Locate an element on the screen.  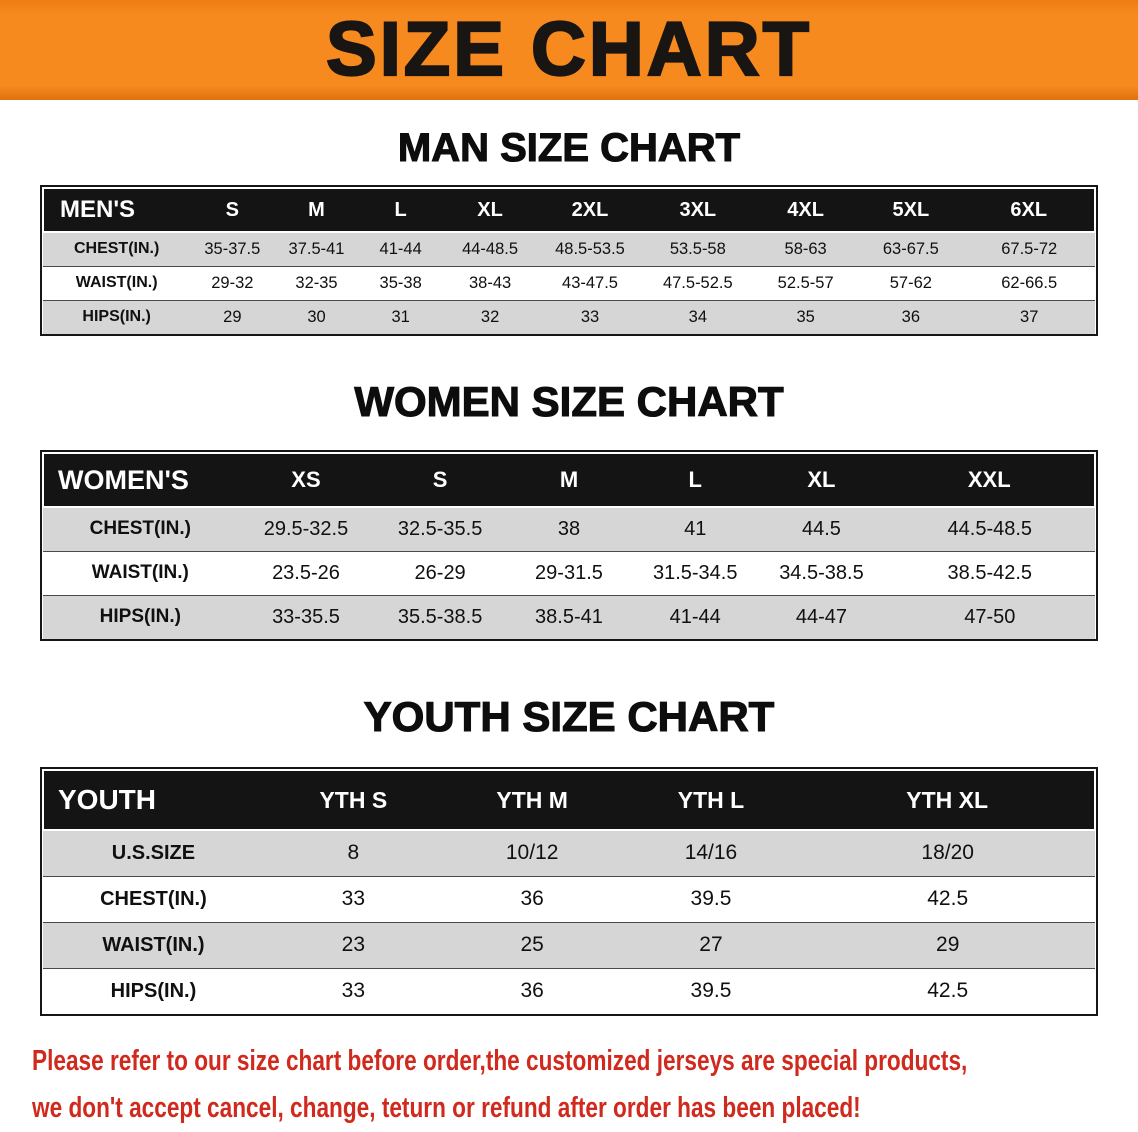
men-section-heading: MAN SIZE CHART is located at coordinates (569, 147).